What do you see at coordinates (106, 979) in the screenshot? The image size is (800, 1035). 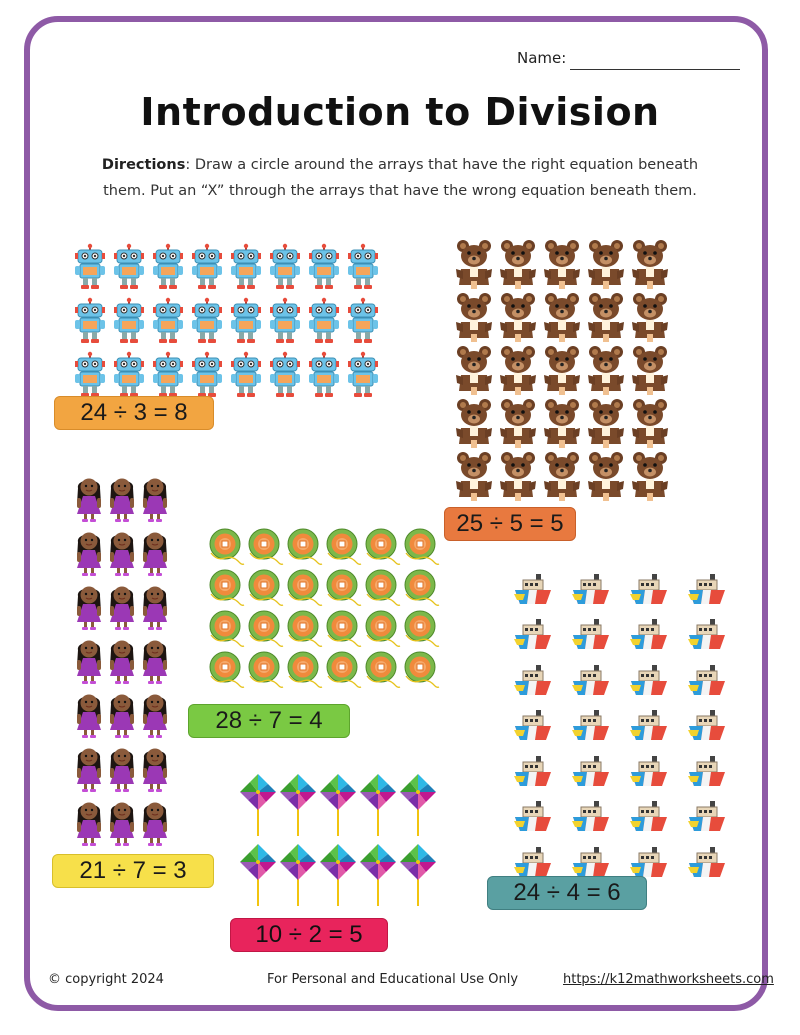 I see `copyright-text: © copyright 2024` at bounding box center [106, 979].